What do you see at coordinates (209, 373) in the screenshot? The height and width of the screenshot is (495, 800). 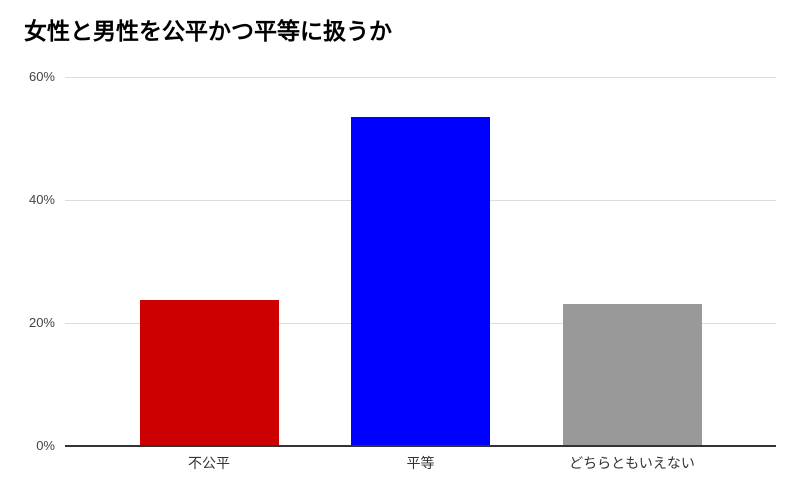 I see `bar-不公平` at bounding box center [209, 373].